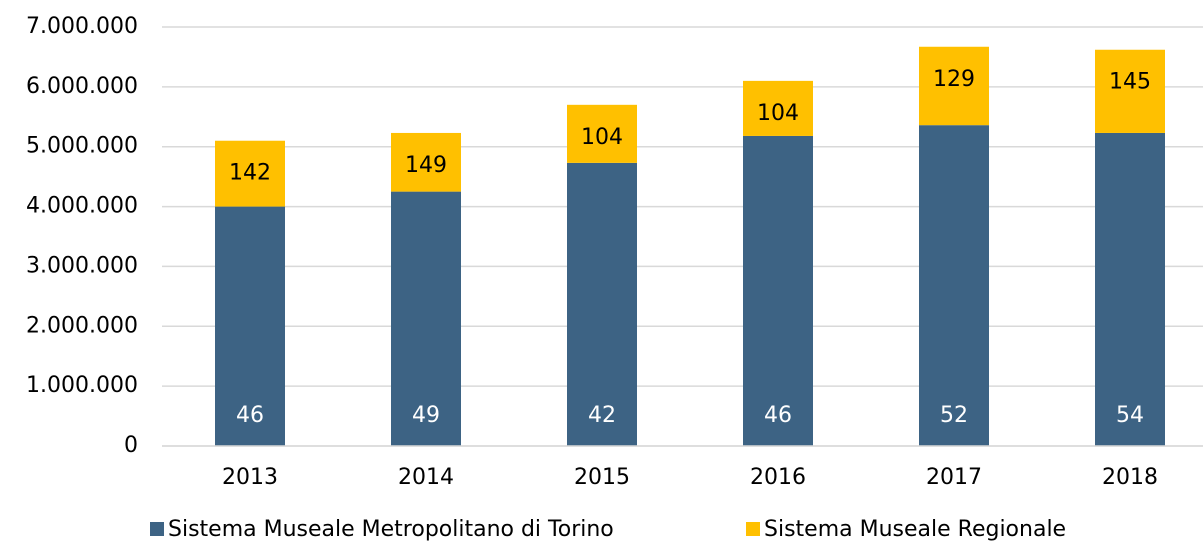 The width and height of the screenshot is (1203, 546). I want to click on x-tick-label: 2015, so click(602, 477).